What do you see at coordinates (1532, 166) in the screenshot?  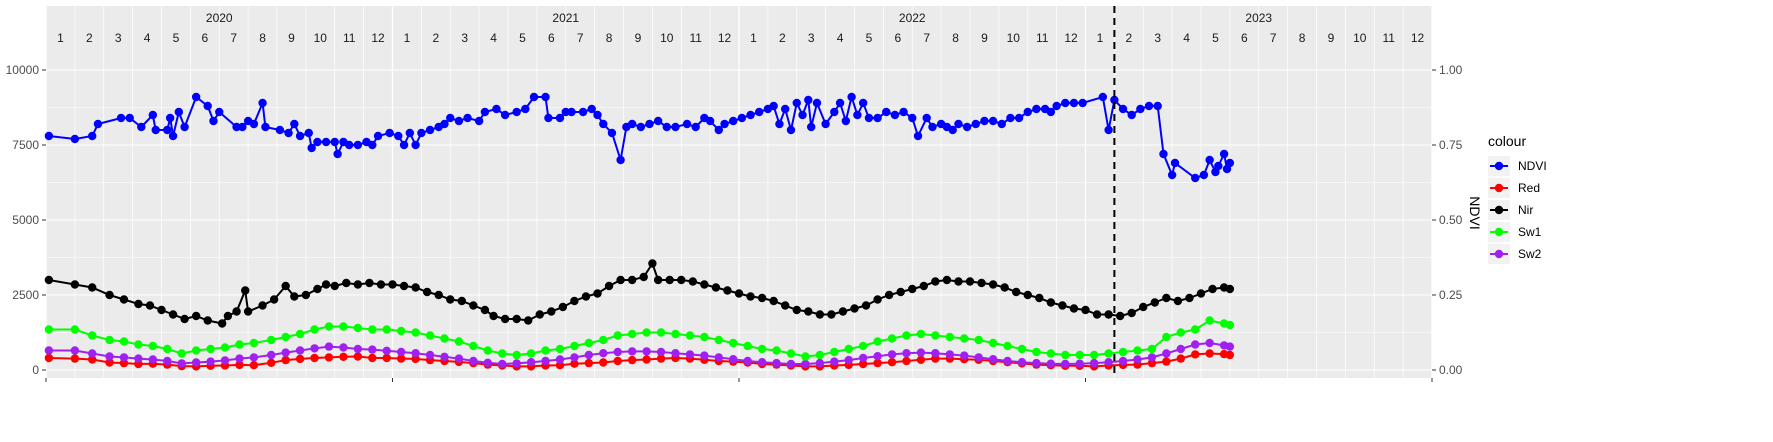 I see `legend-label: NDVI` at bounding box center [1532, 166].